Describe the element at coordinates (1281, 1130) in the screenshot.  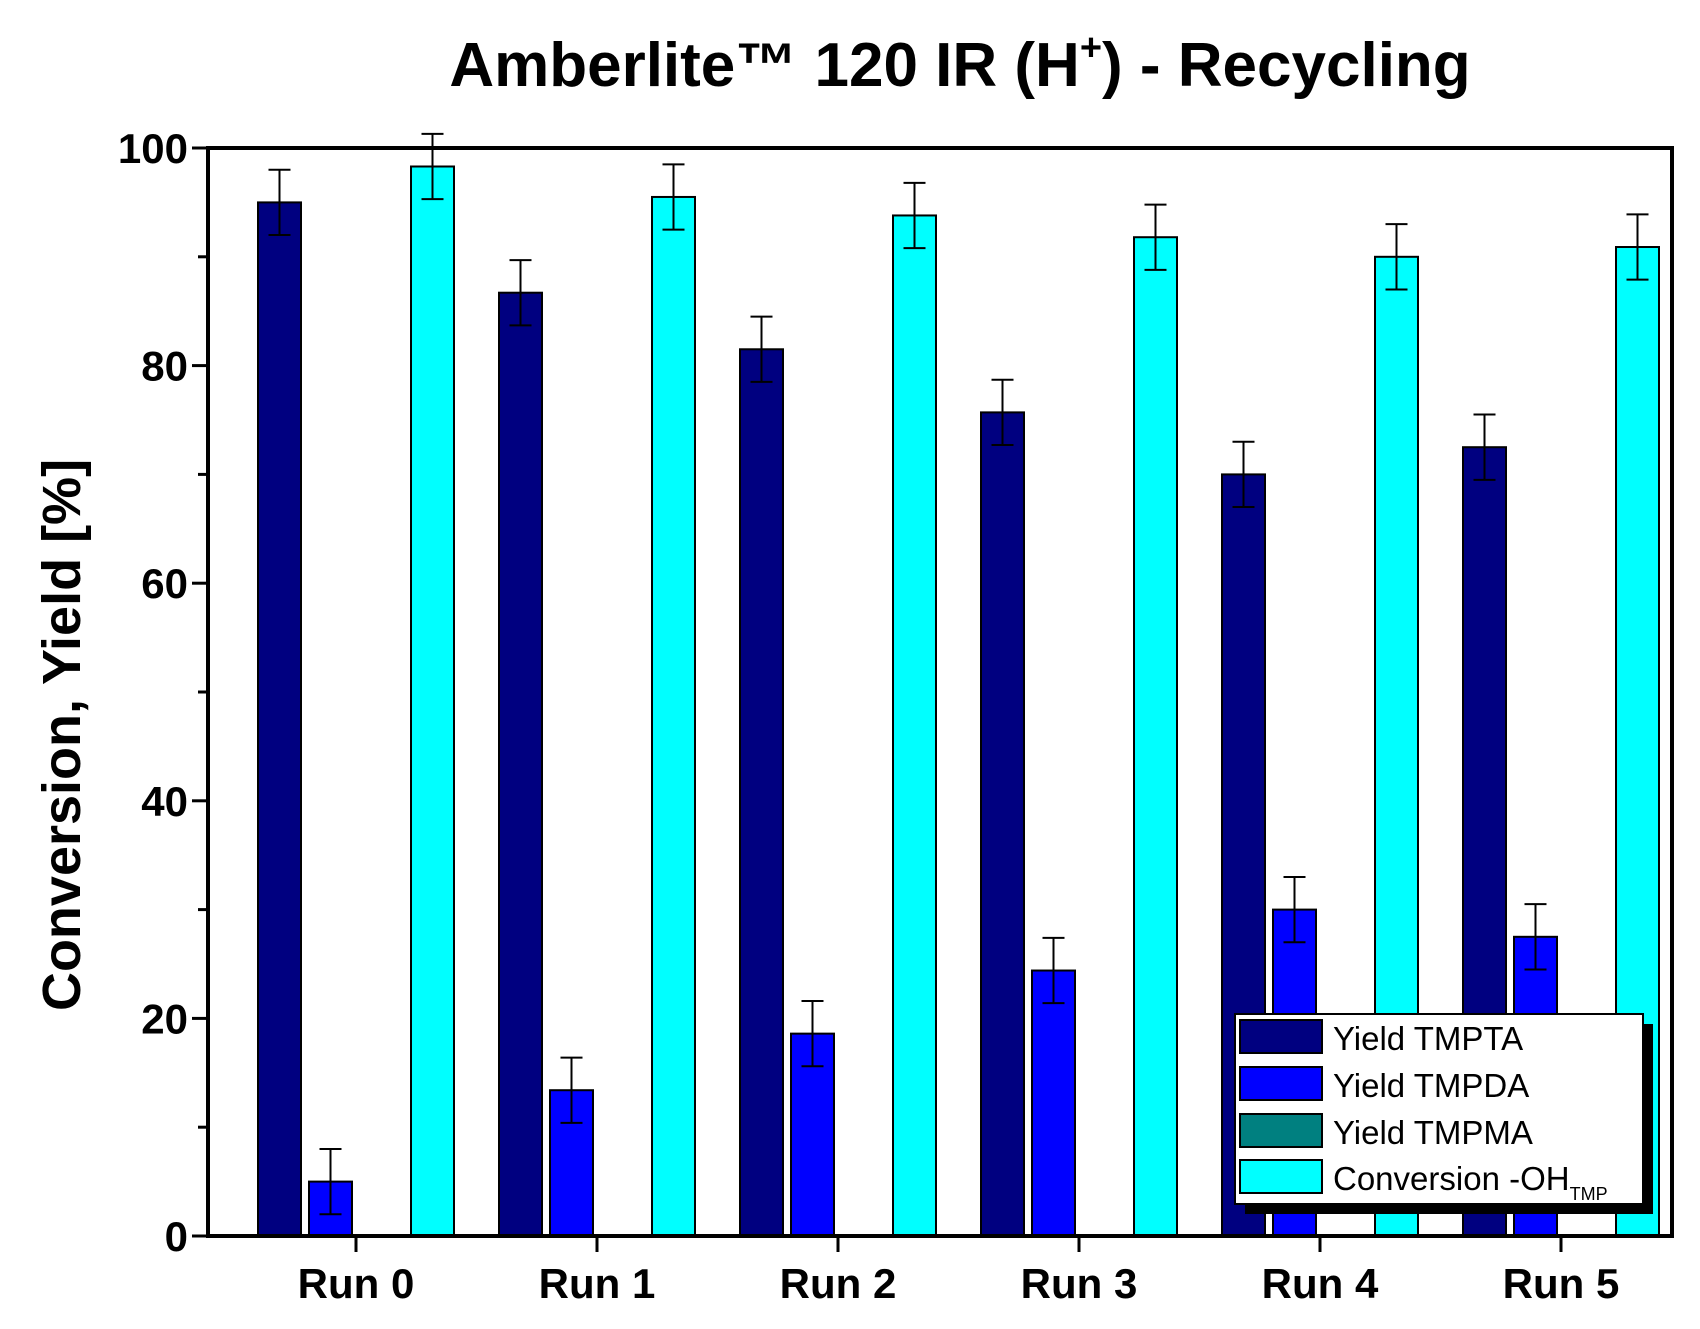
I see `legend-swatch-tmpma` at that location.